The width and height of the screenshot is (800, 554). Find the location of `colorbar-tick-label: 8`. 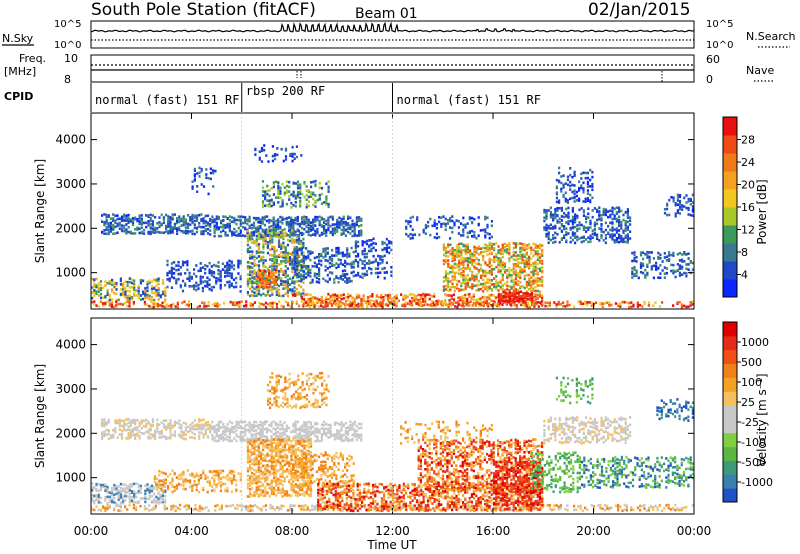

colorbar-tick-label: 8 is located at coordinates (744, 252).